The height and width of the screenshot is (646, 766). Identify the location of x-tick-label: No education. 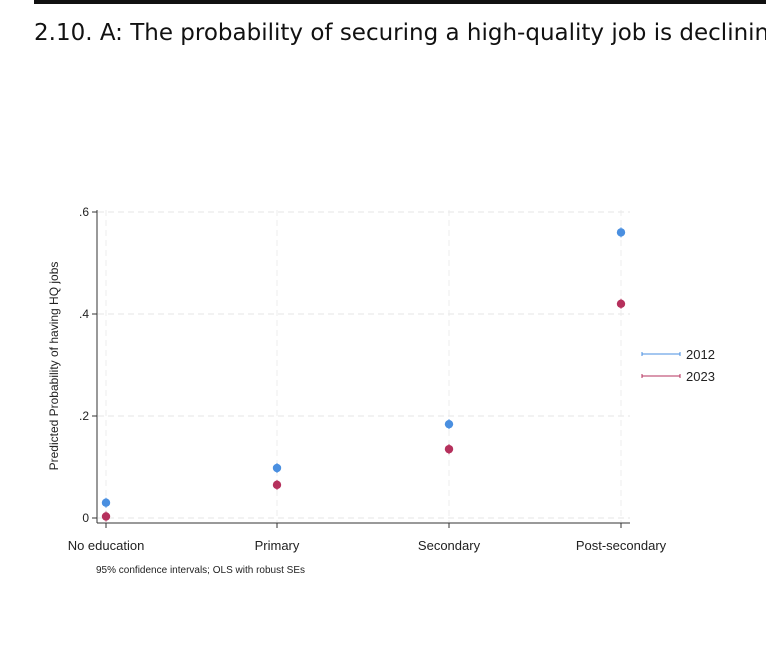
(106, 545).